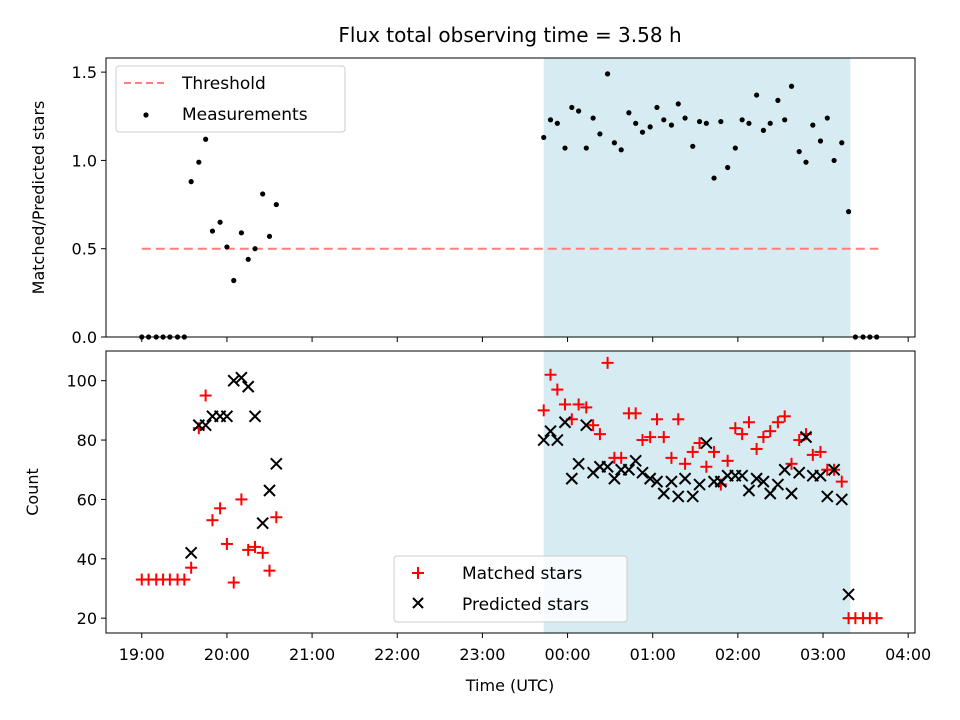 Image resolution: width=960 pixels, height=720 pixels. Describe the element at coordinates (81, 381) in the screenshot. I see `y-tick-label: 100` at that location.